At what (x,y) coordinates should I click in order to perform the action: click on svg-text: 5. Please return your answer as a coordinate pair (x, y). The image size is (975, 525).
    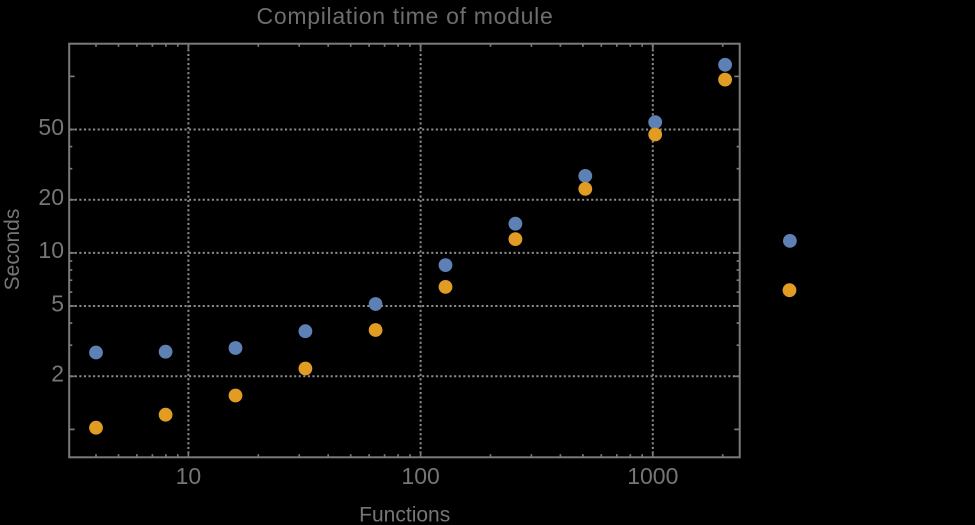
    Looking at the image, I should click on (57, 303).